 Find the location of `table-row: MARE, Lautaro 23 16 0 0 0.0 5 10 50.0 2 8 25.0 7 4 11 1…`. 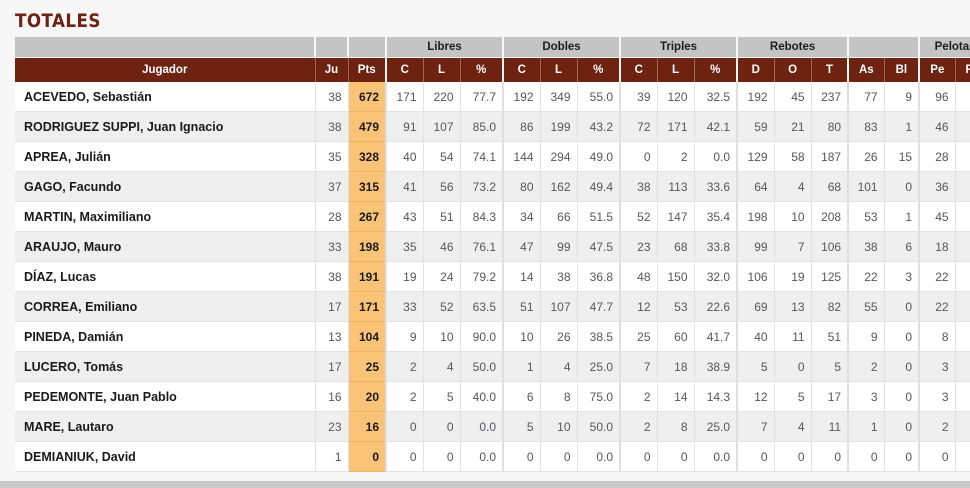

table-row: MARE, Lautaro 23 16 0 0 0.0 5 10 50.0 2 8 25.0 7 4 11 1… is located at coordinates (492, 426).